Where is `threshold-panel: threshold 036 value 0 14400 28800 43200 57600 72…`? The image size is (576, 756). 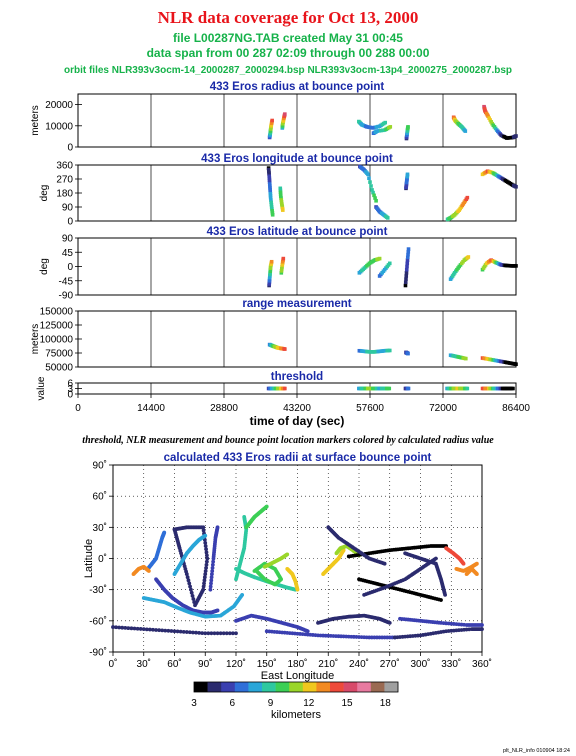 threshold-panel: threshold 036 value 0 14400 28800 43200 57600 72… is located at coordinates (283, 399).